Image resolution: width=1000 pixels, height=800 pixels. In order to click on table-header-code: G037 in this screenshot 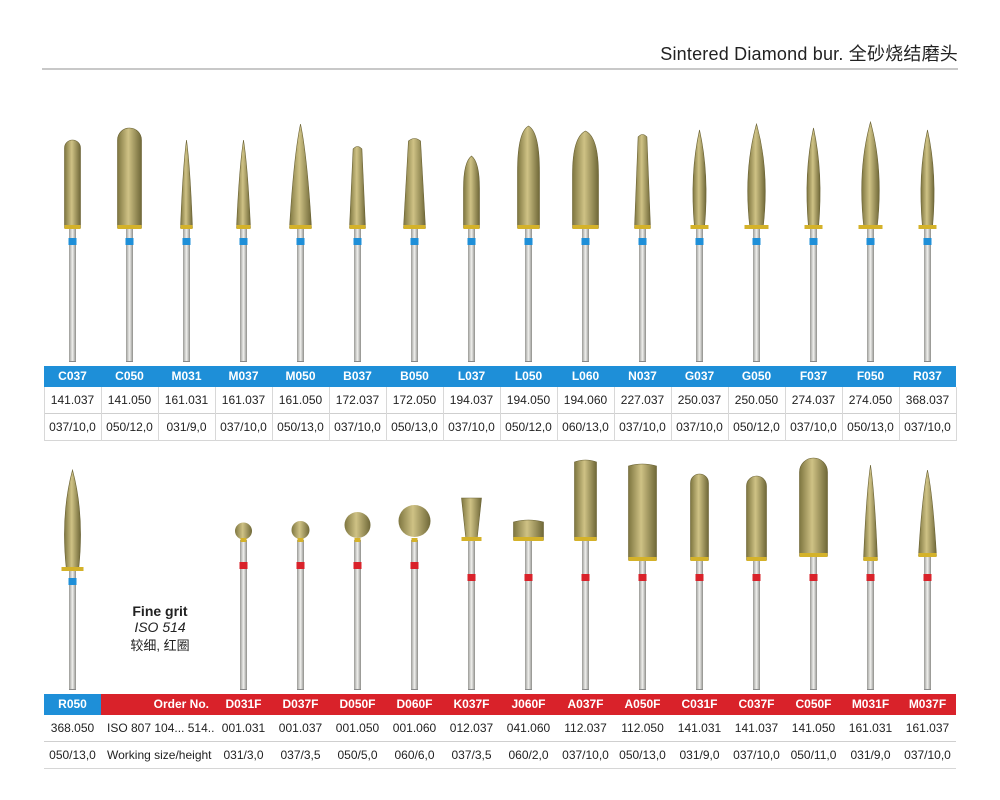, I will do `click(699, 376)`.